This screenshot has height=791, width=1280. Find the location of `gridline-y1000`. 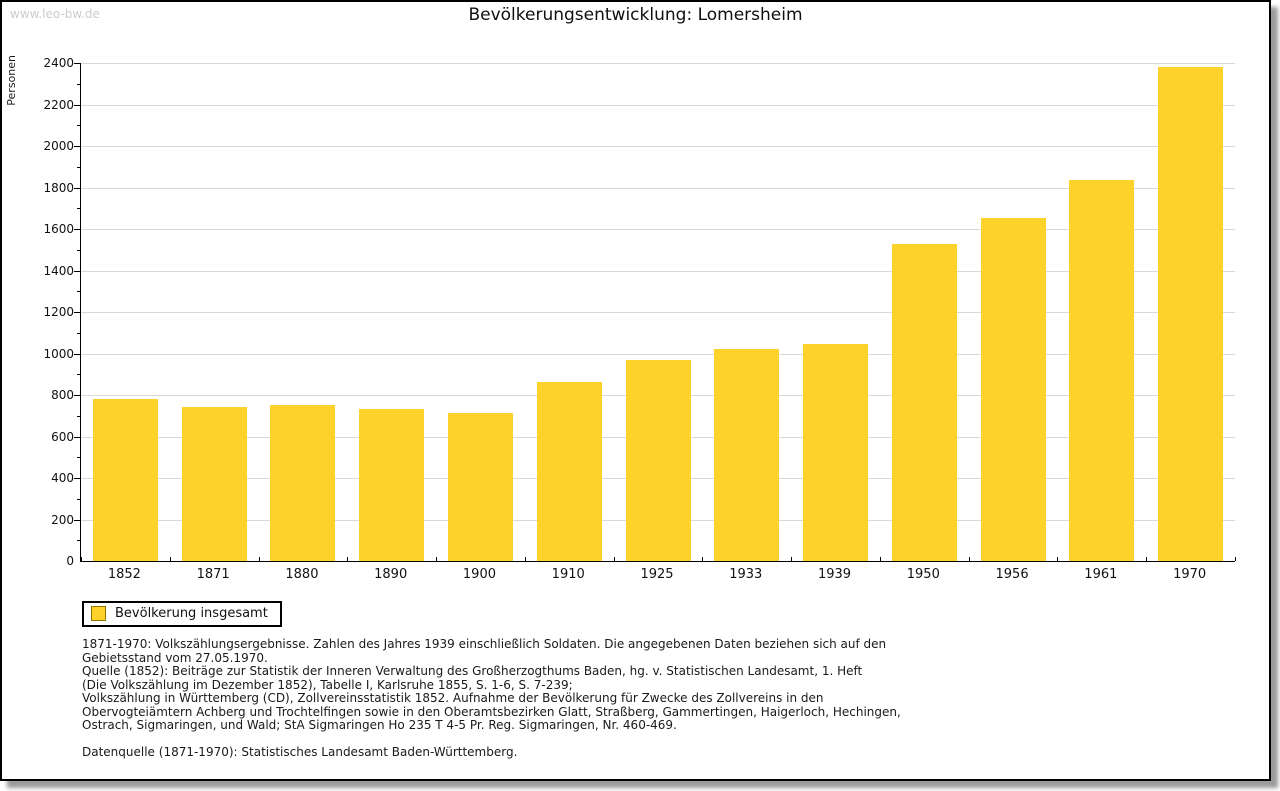

gridline-y1000 is located at coordinates (658, 354).